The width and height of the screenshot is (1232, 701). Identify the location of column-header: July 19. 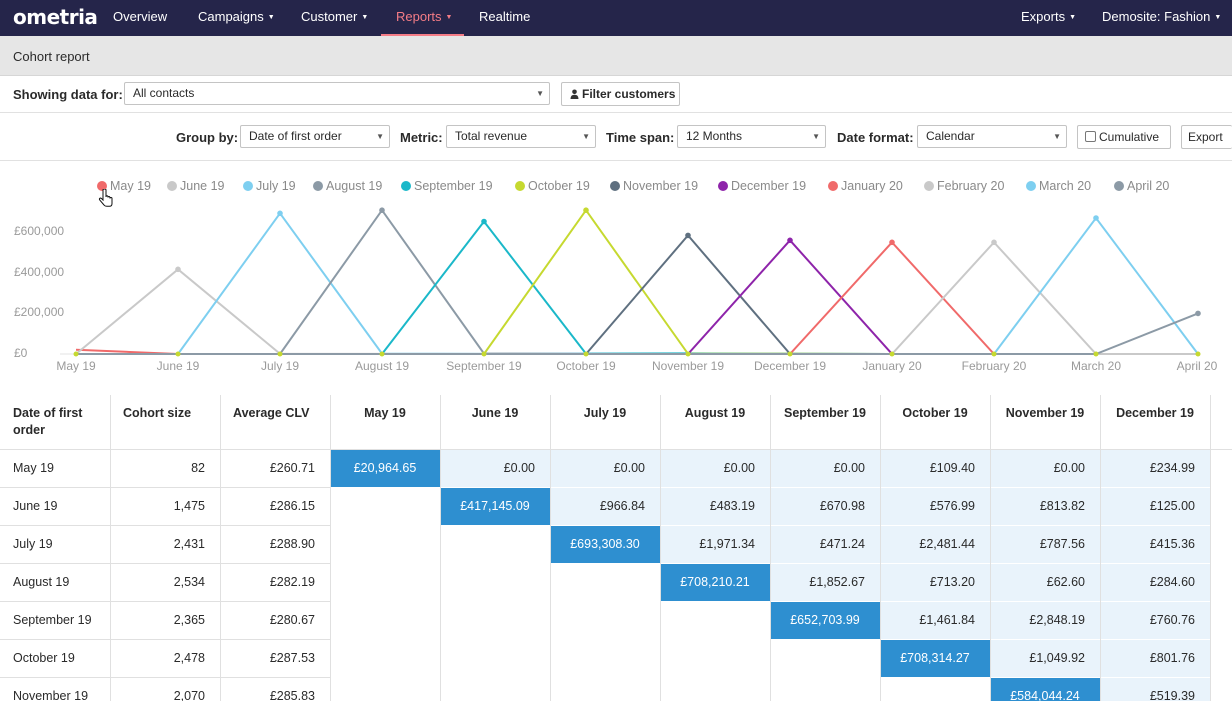
(605, 413).